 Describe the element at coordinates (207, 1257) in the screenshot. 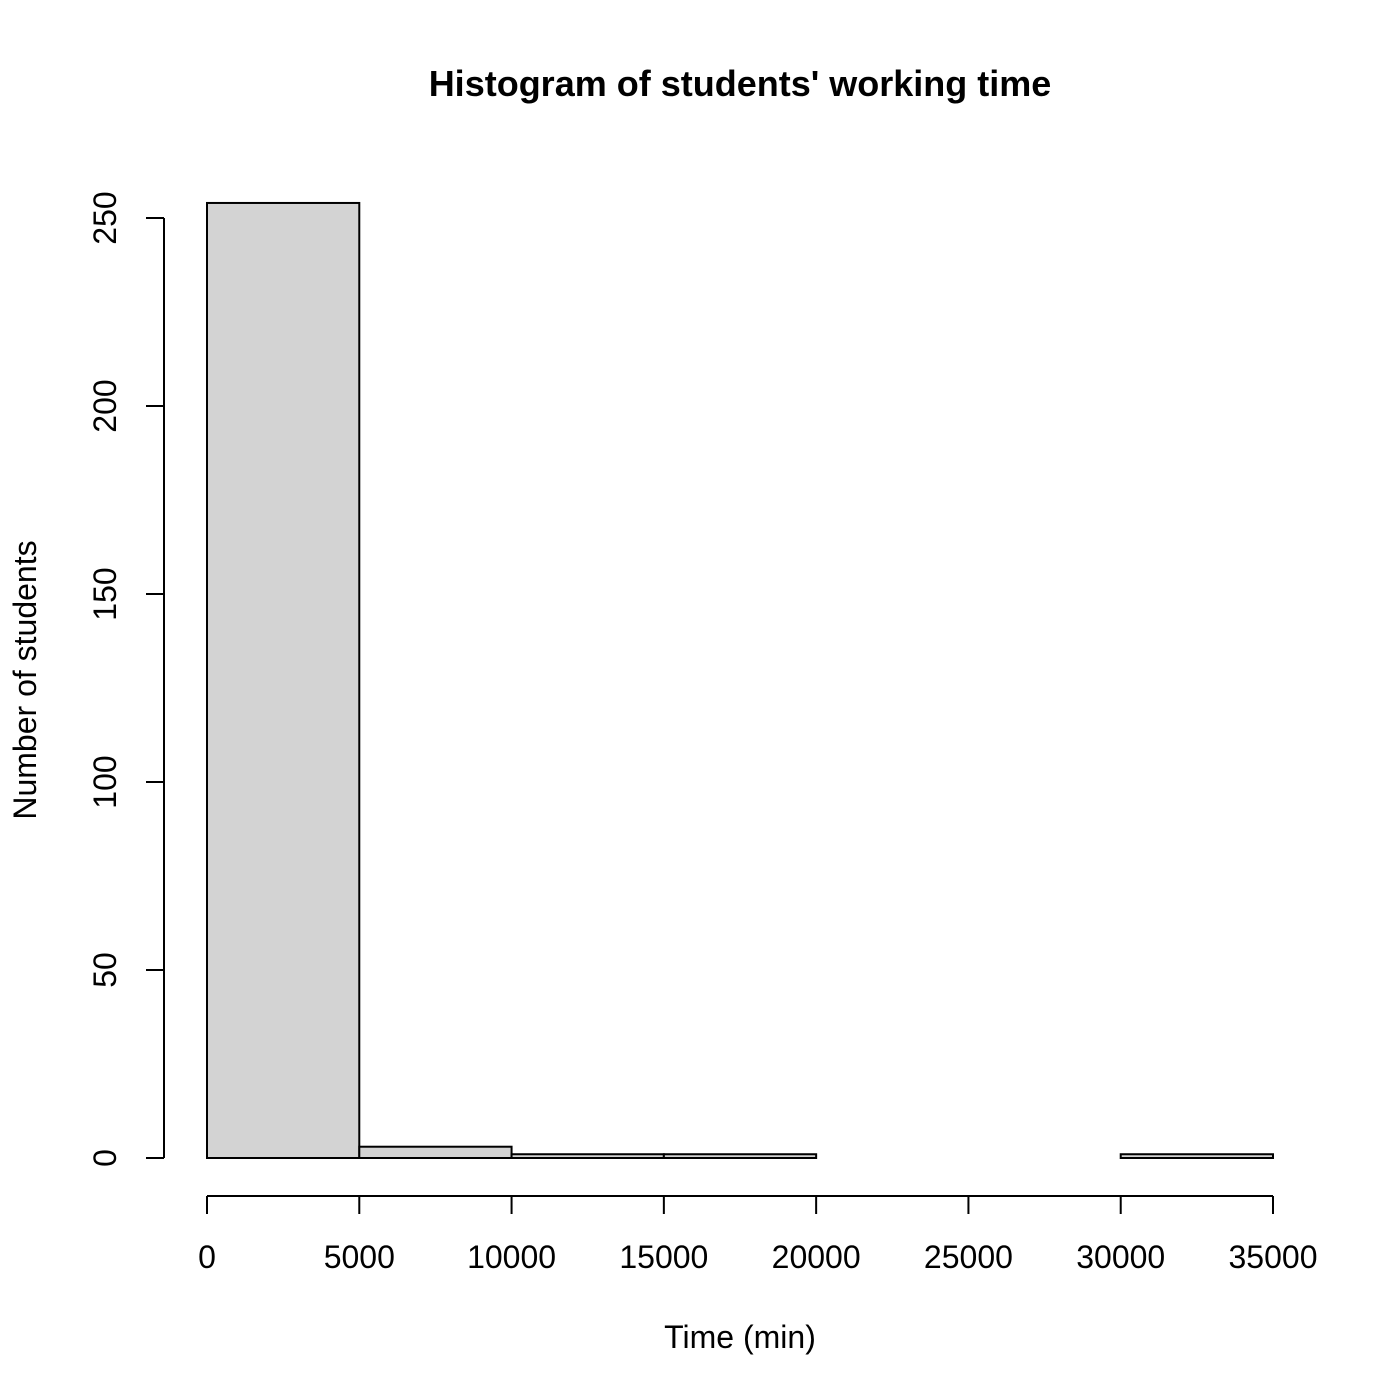

I see `x-tick-label-0: 0` at that location.